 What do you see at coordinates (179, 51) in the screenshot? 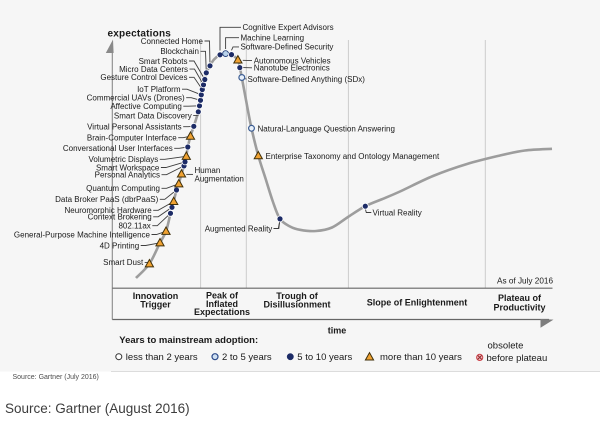
I see `svg-text: Blockchain` at bounding box center [179, 51].